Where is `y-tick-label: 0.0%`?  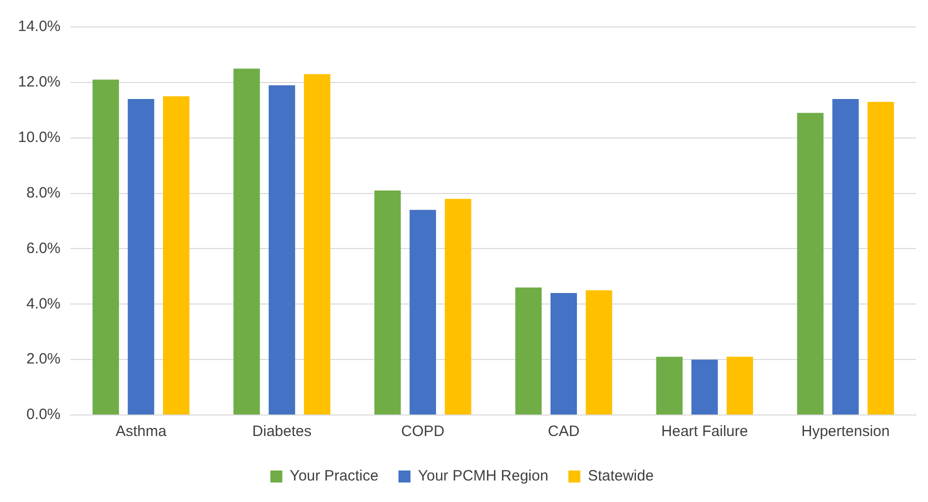 y-tick-label: 0.0% is located at coordinates (43, 415).